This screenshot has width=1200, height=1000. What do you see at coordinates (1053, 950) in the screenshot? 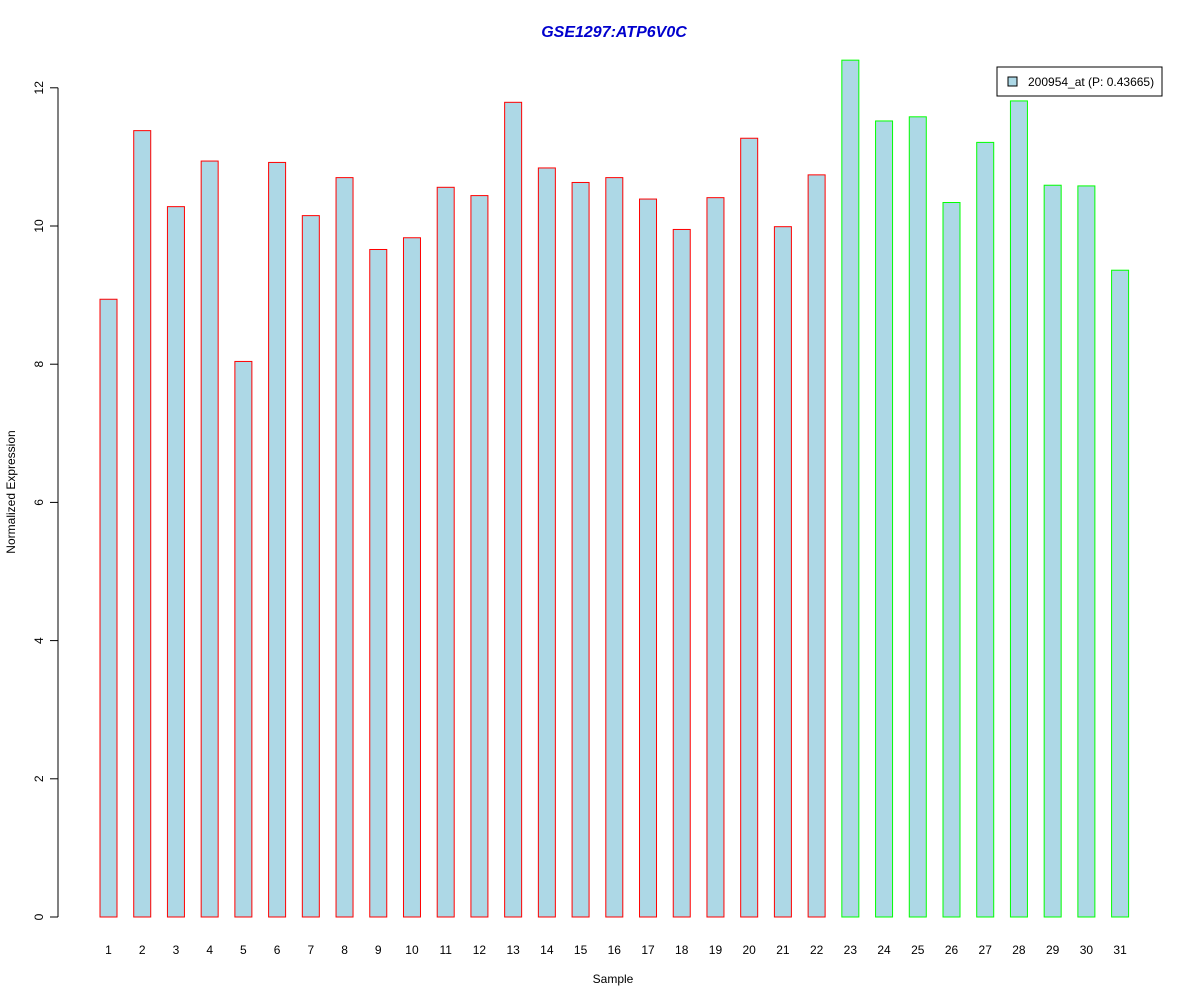
I see `x-tick-label: 29` at bounding box center [1053, 950].